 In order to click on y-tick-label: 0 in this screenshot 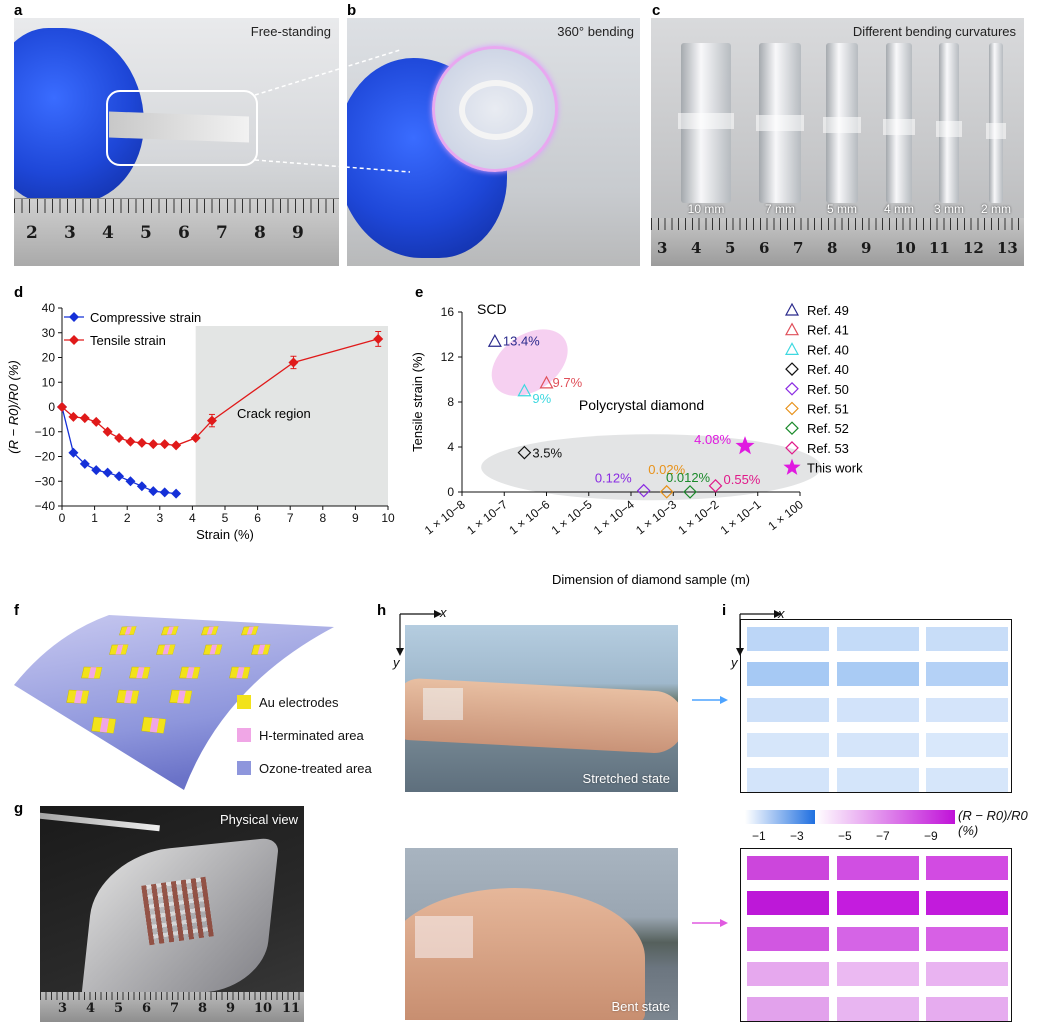, I will do `click(51, 407)`.